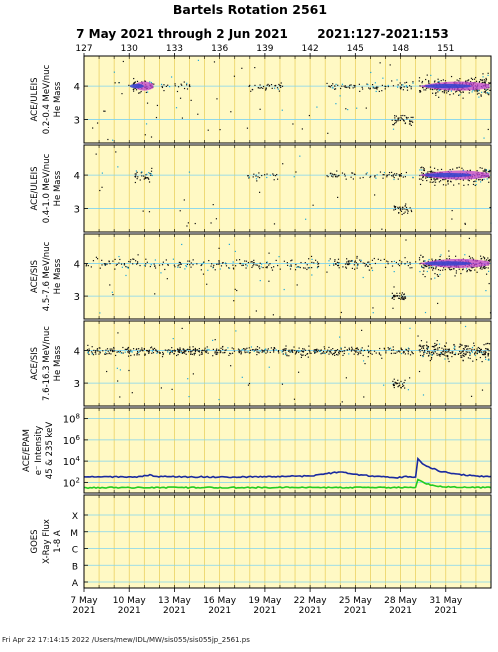  I want to click on doy-range: 2021:127-2021:153, so click(382, 34).